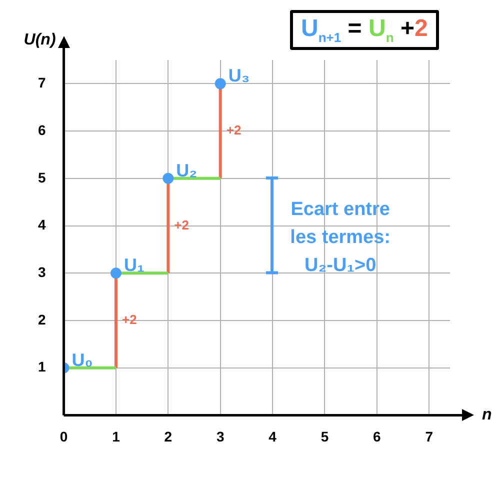 The image size is (500, 500). Describe the element at coordinates (364, 30) in the screenshot. I see `chart-title: U$_{n+1}$ = U$_{n}$ +2` at that location.